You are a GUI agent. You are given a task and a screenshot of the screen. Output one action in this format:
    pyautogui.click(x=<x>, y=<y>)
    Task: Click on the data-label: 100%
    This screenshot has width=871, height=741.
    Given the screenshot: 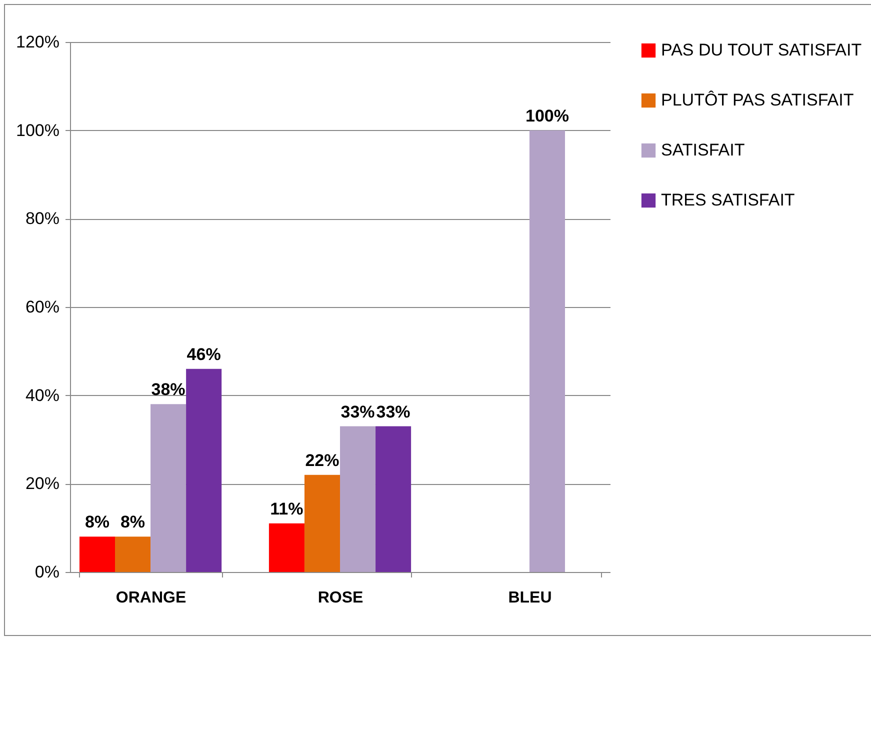 What is the action you would take?
    pyautogui.click(x=547, y=116)
    